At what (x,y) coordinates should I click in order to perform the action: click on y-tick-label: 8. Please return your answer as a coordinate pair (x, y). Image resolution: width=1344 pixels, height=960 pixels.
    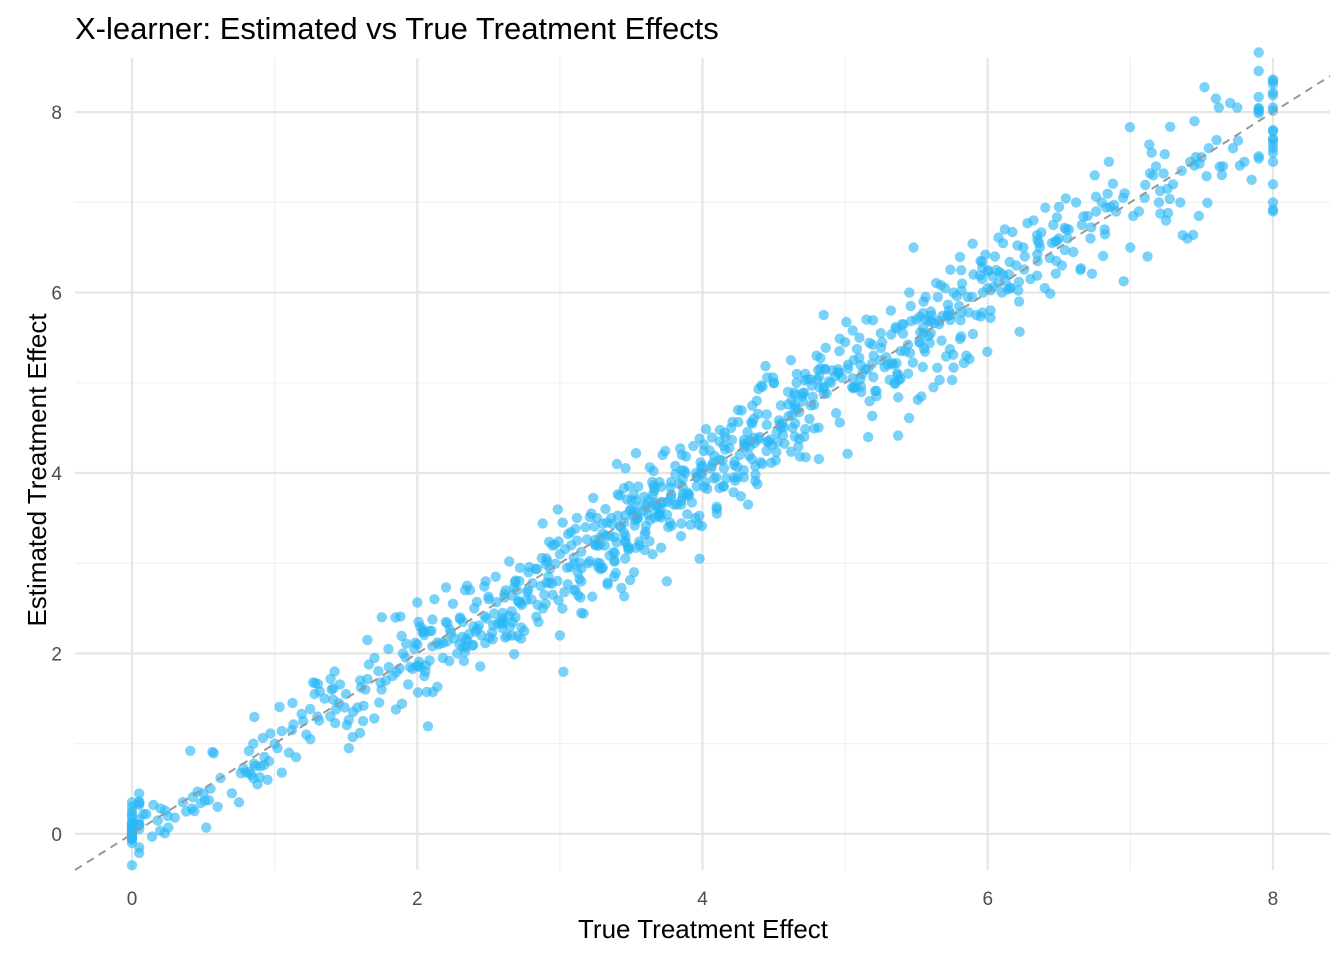
    Looking at the image, I should click on (56, 113).